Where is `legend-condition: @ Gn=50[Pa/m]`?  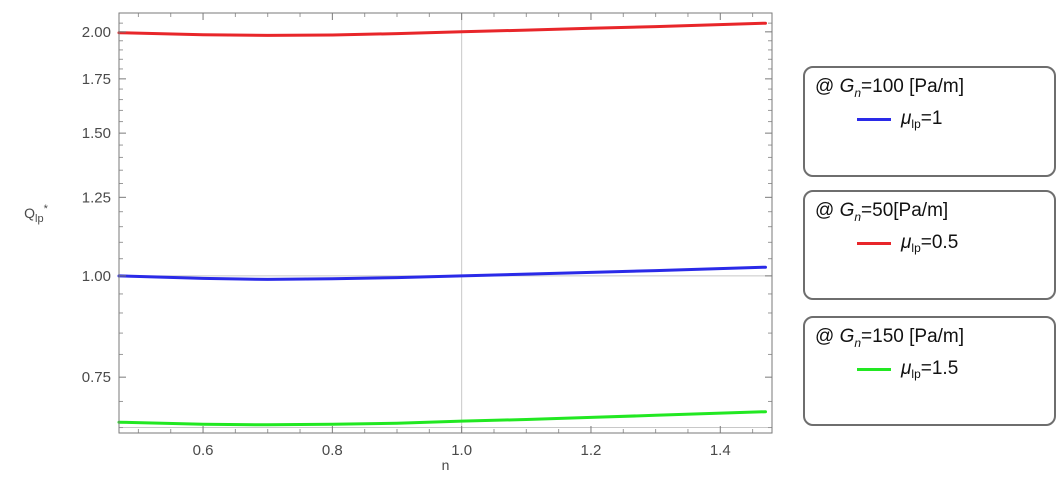
legend-condition: @ Gn=50[Pa/m] is located at coordinates (882, 212).